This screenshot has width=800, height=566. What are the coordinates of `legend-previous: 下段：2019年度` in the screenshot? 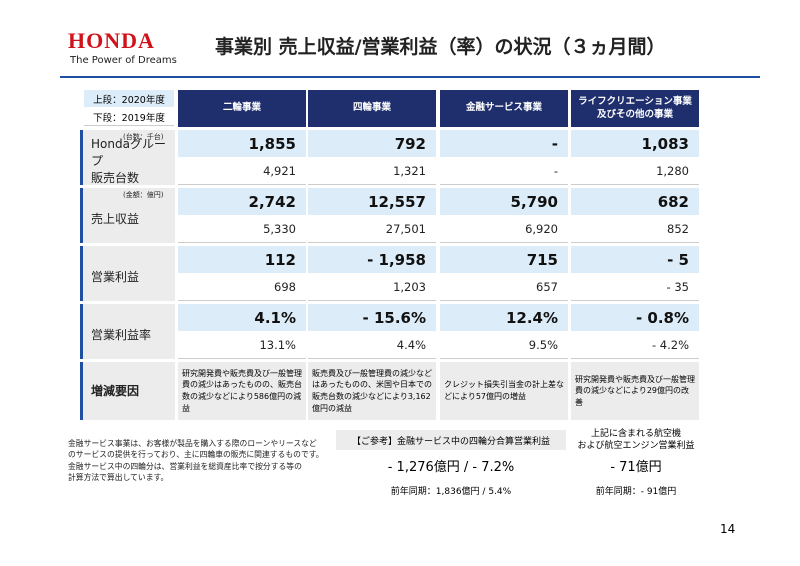 It's located at (129, 117).